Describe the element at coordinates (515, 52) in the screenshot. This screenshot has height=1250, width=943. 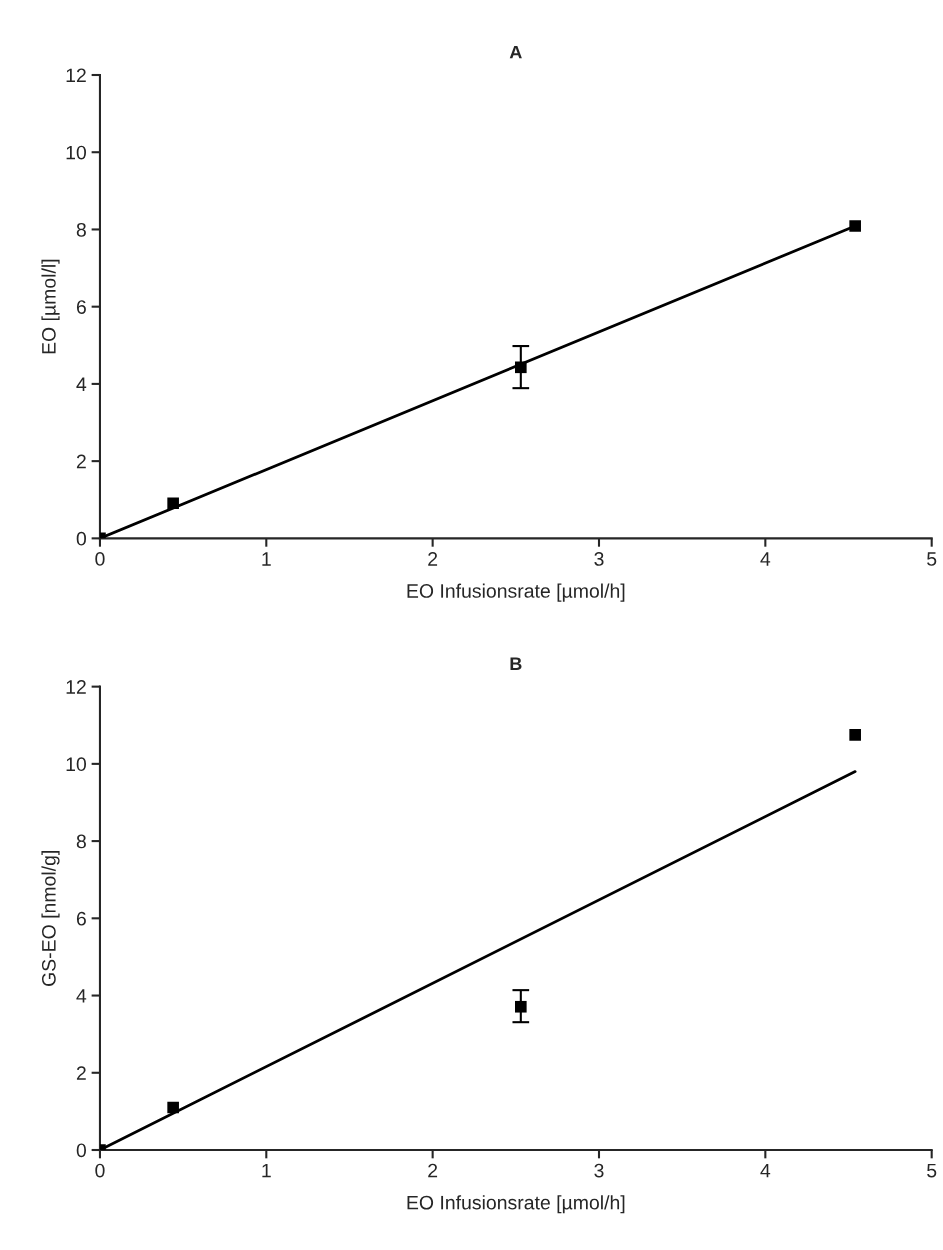
I see `chart-title: A` at that location.